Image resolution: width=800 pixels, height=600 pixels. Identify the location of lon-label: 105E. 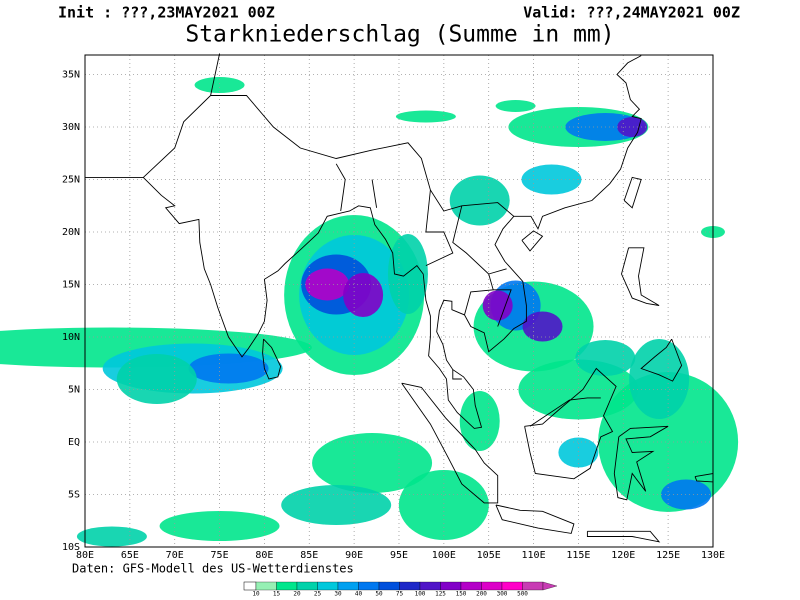
(489, 555).